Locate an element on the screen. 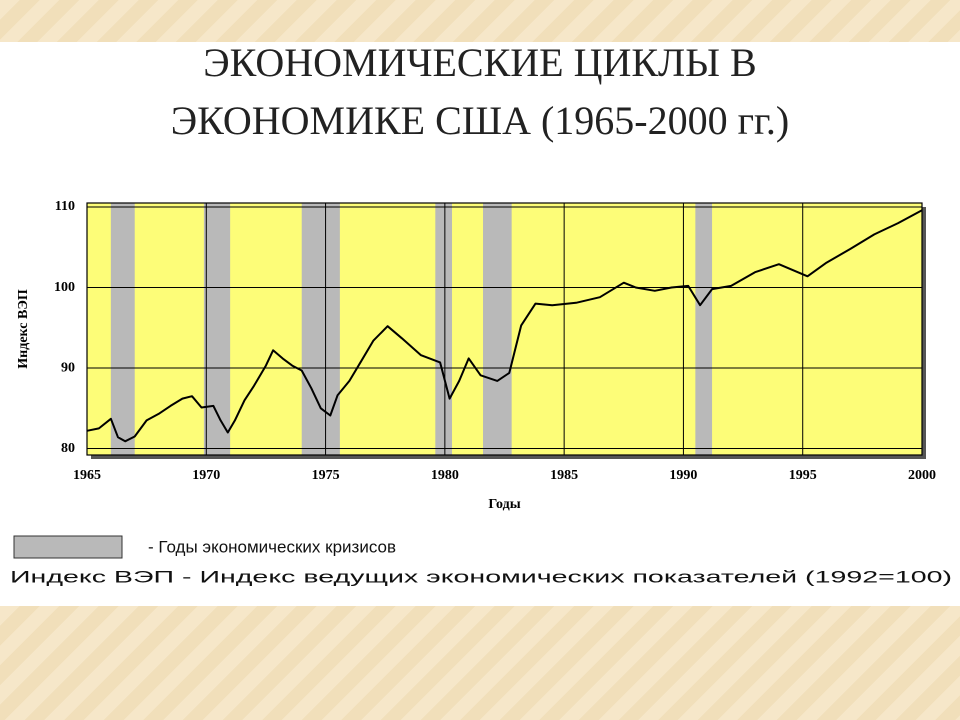 The image size is (960, 720). y-tick-label: 100 is located at coordinates (64, 287).